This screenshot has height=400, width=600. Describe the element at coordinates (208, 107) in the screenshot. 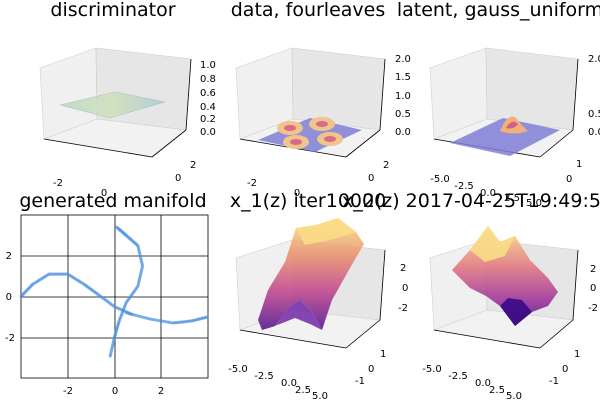

I see `tick-label: 0.4` at that location.